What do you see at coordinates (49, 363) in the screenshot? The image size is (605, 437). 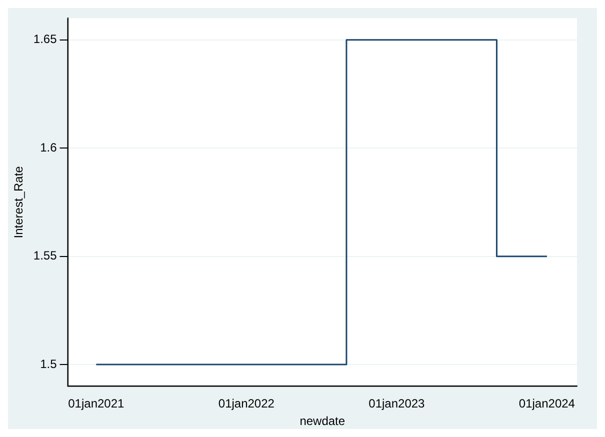 I see `y-tick-label: 1.5` at bounding box center [49, 363].